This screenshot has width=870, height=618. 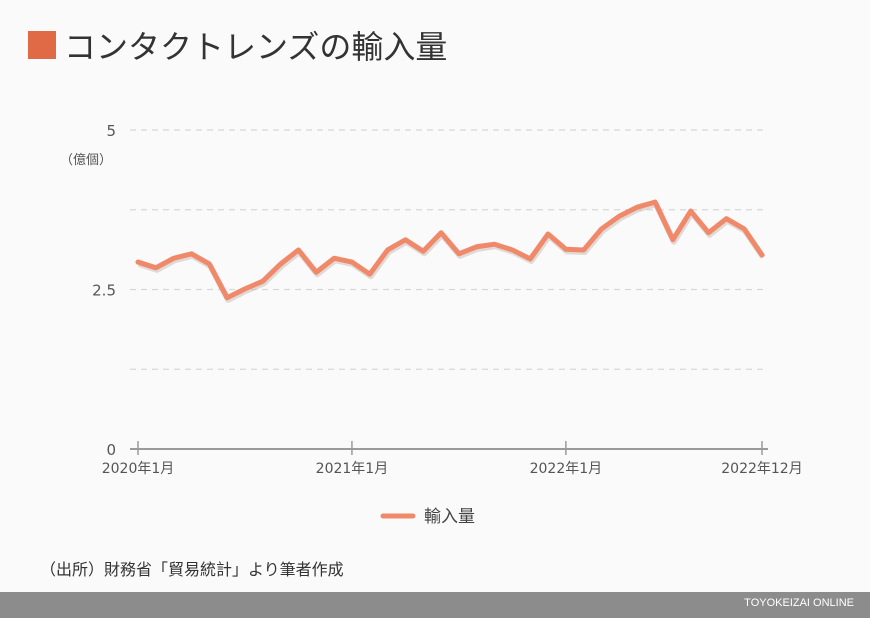 What do you see at coordinates (566, 469) in the screenshot?
I see `x-tick-label: 2022年1月` at bounding box center [566, 469].